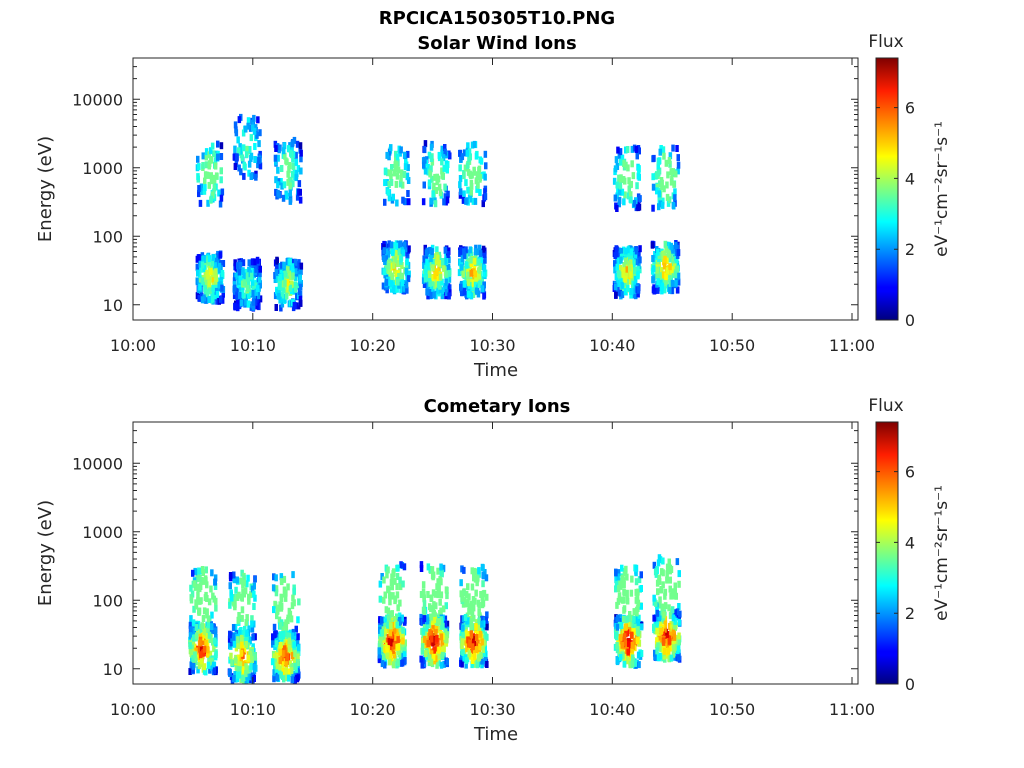  I want to click on colorbar-tick-label: 2, so click(910, 249).